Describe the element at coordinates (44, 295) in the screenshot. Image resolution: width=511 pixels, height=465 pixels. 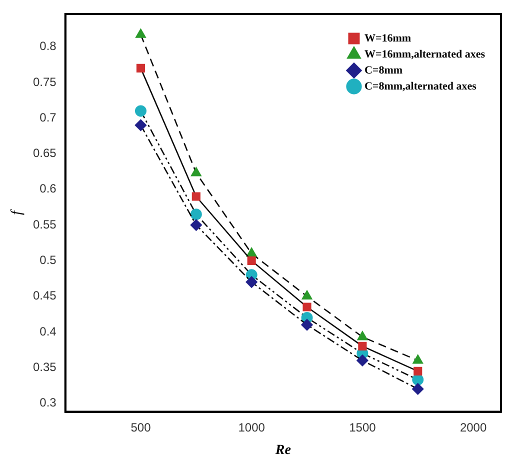
I see `y-tick-label: 0.45` at that location.